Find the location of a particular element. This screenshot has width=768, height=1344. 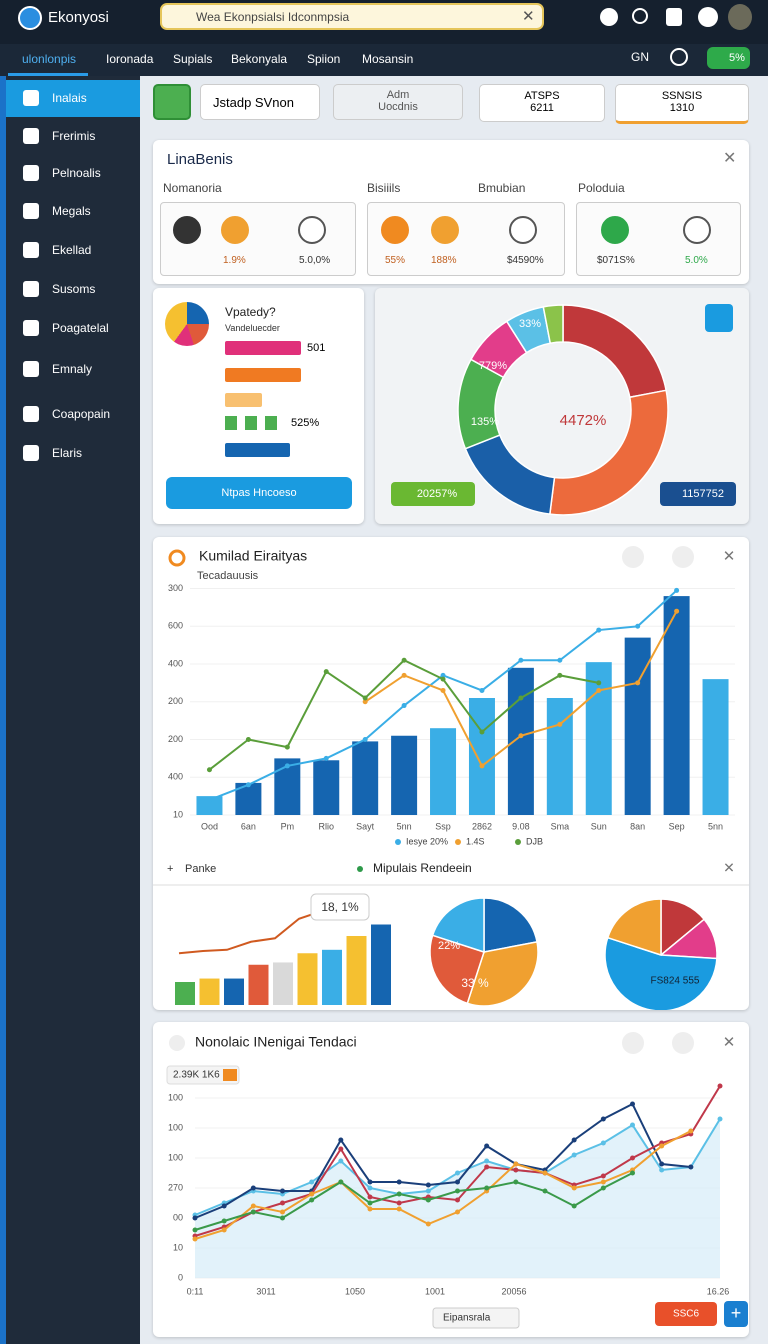

lang: GN is located at coordinates (640, 57).